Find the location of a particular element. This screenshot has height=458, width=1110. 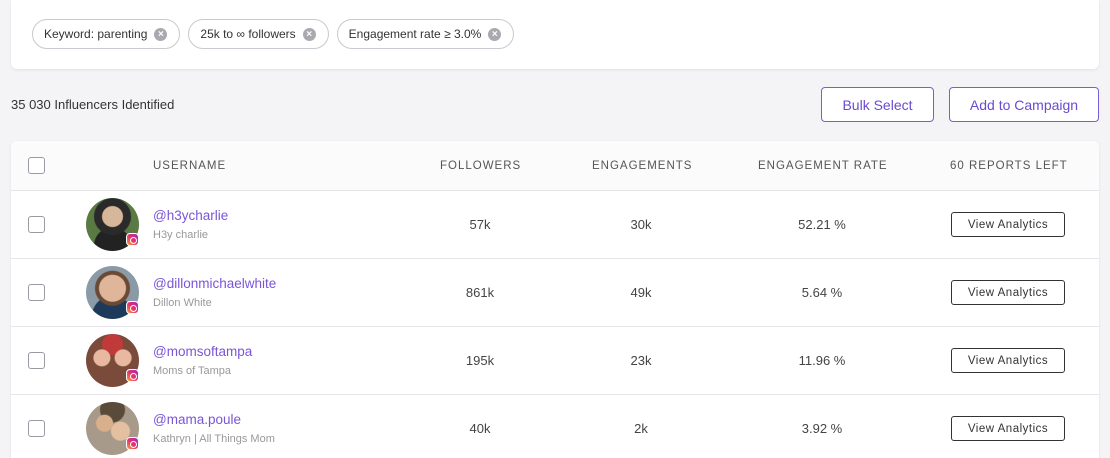

username-link: @dillonmichaelwhite is located at coordinates (215, 283).